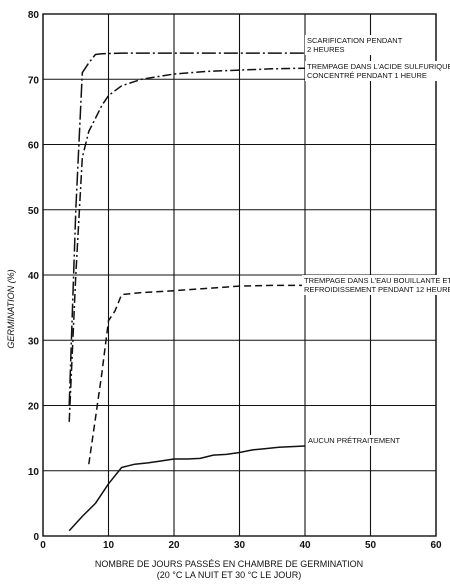  What do you see at coordinates (377, 289) in the screenshot?
I see `series-annotation-3: REFROIDISSEMENT PENDANT 12 HEURES` at bounding box center [377, 289].